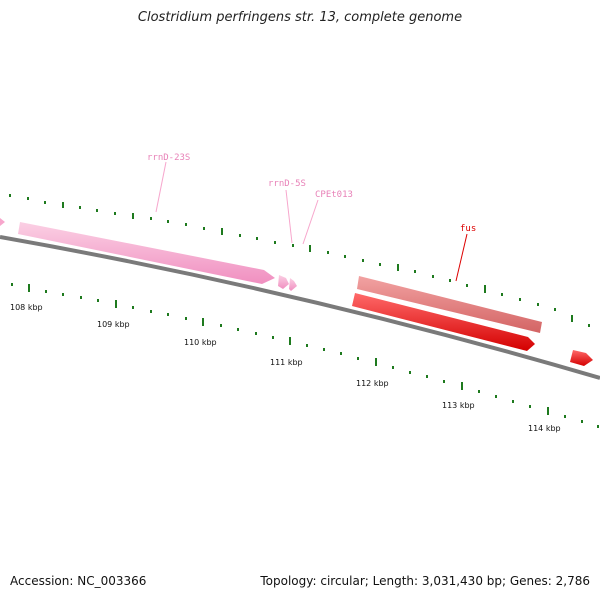 The image size is (600, 600). I want to click on scale-label-108: 108 kbp, so click(26, 307).